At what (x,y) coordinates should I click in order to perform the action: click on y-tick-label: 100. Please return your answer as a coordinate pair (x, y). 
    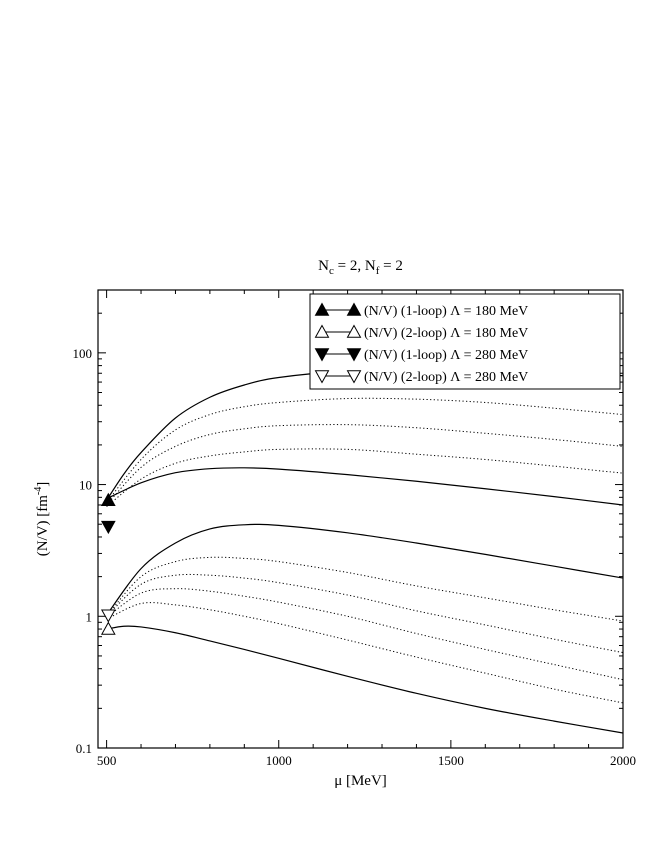
    Looking at the image, I should click on (83, 353).